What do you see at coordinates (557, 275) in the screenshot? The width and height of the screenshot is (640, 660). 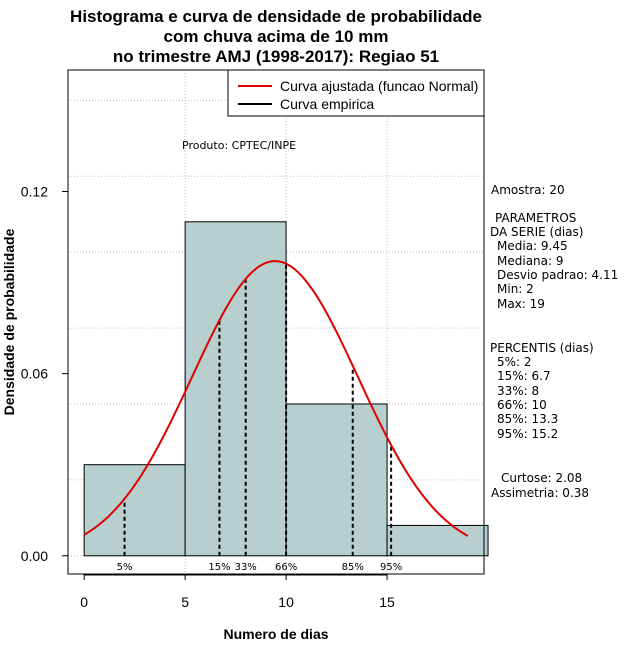 I see `param-desvio: Desvio padrao: 4.11` at bounding box center [557, 275].